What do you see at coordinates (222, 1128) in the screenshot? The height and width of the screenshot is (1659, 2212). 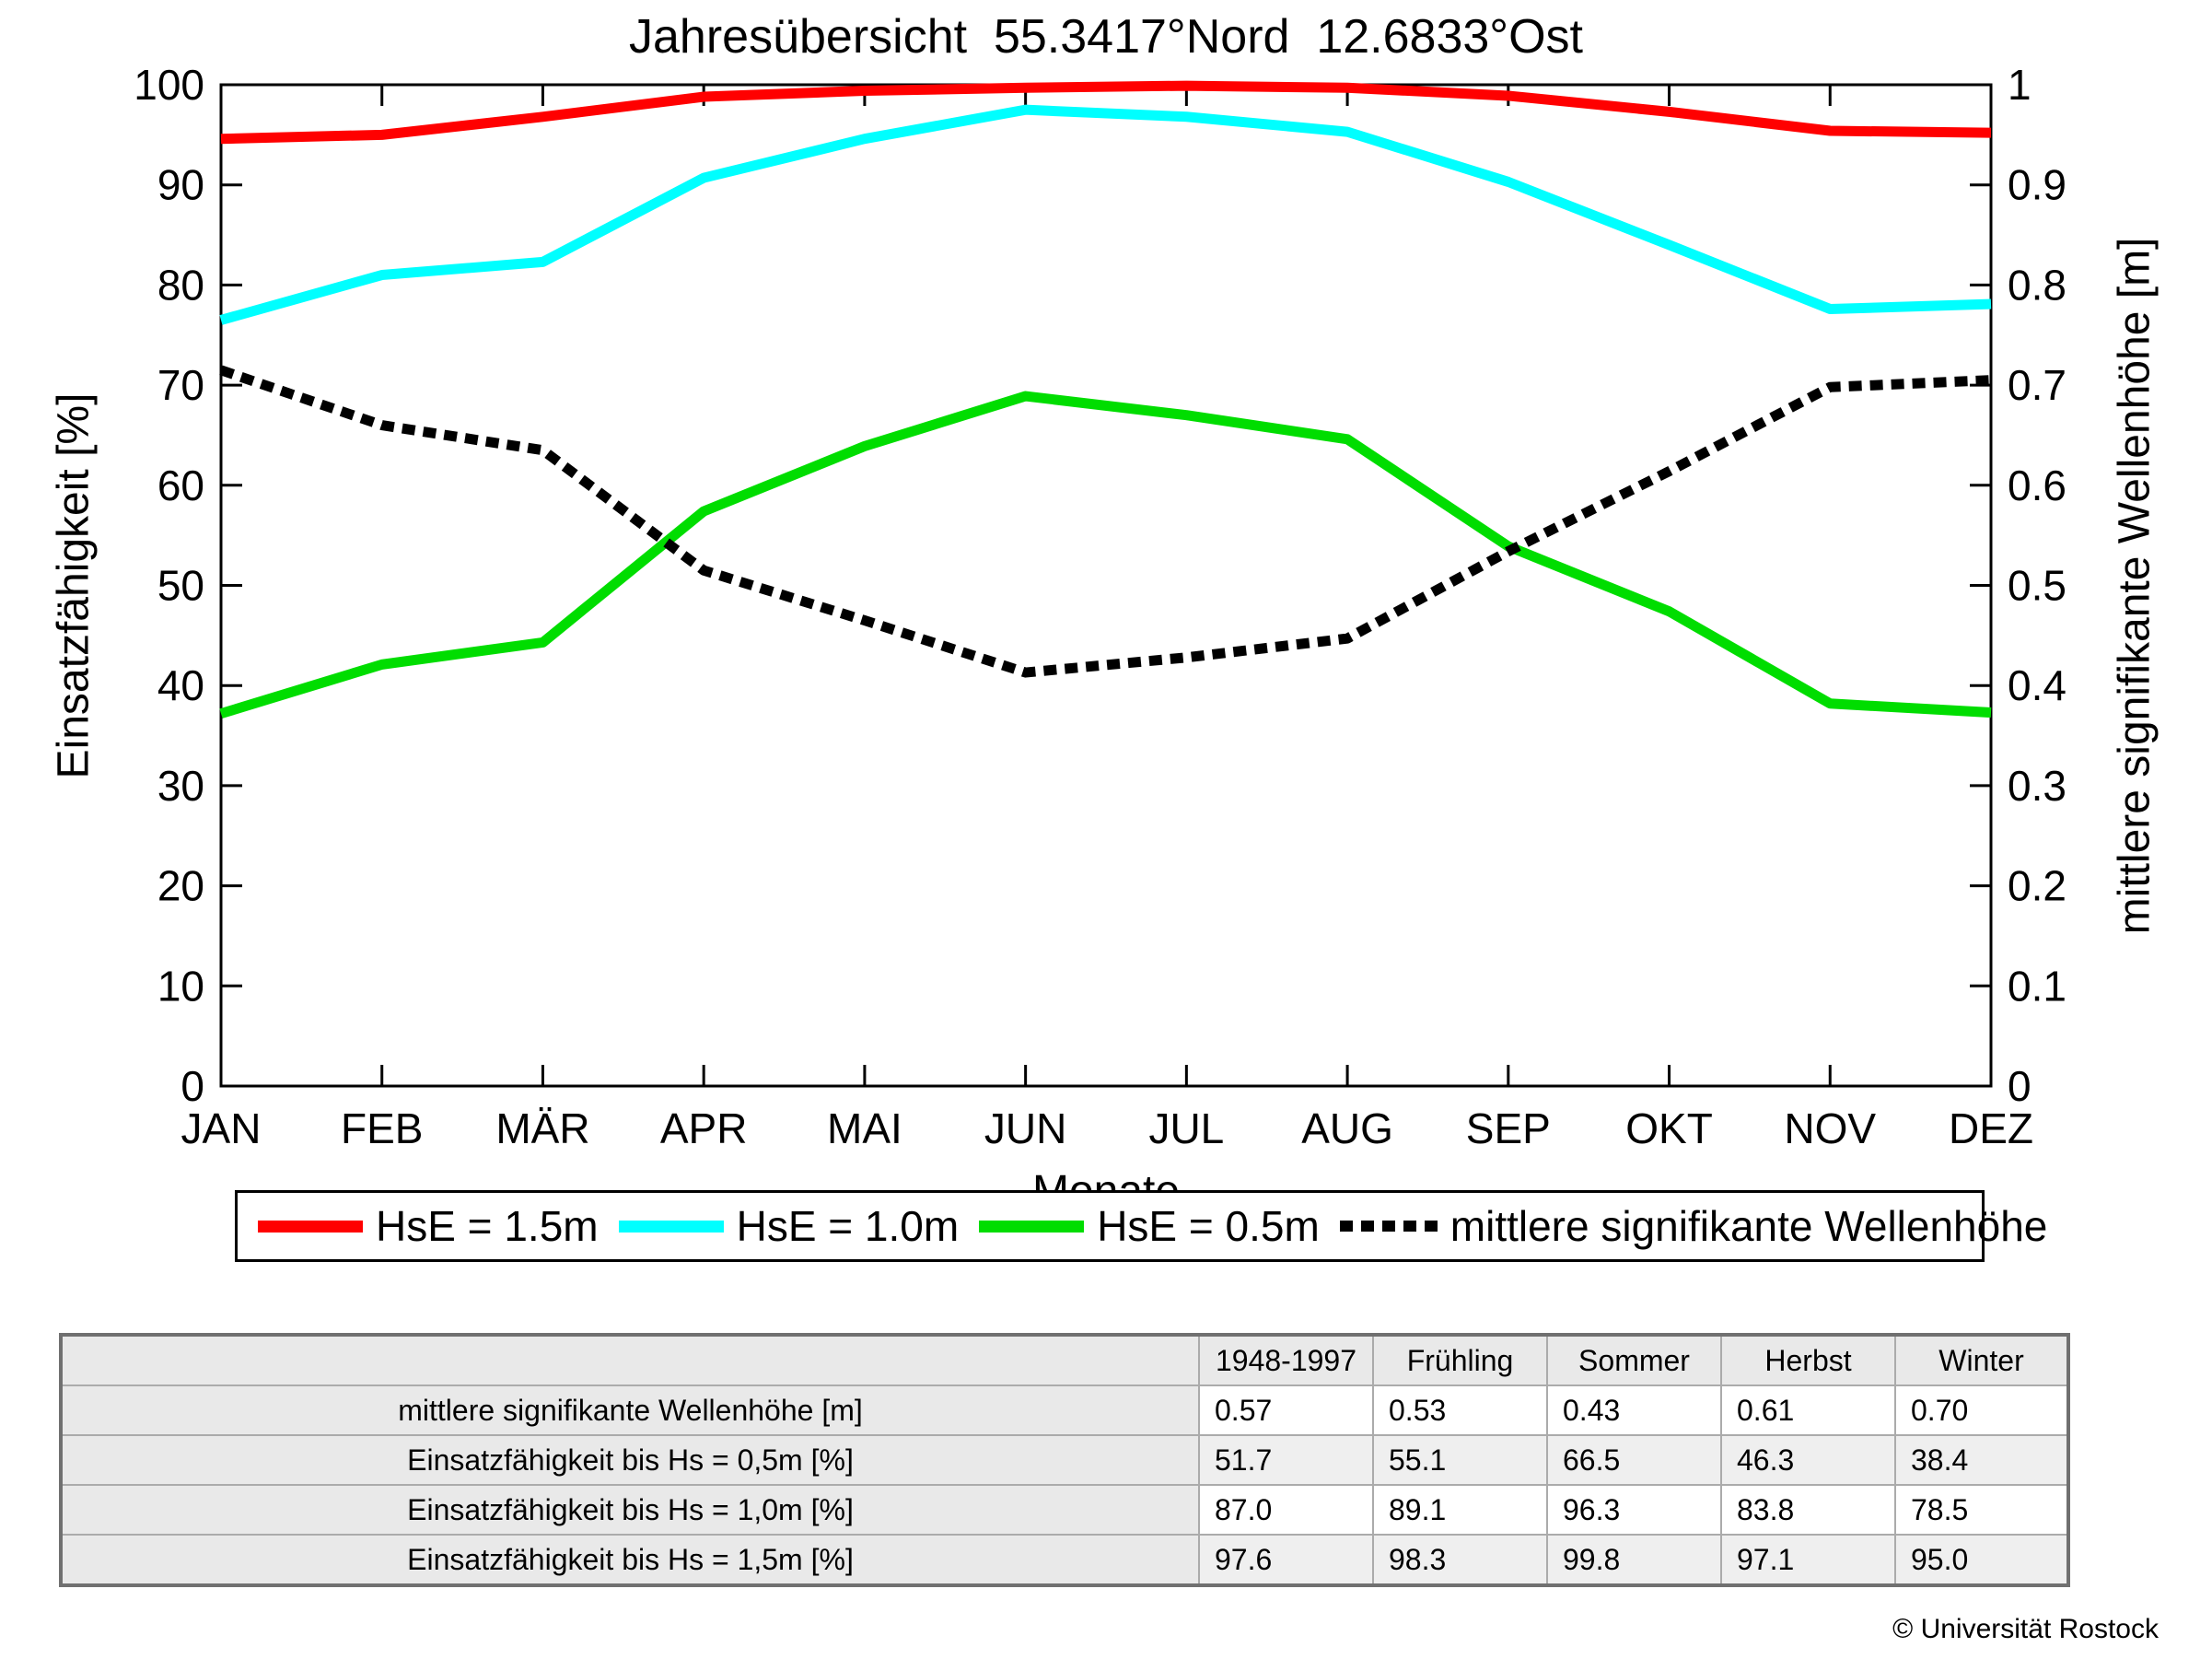 I see `x-tick-label: JAN` at bounding box center [222, 1128].